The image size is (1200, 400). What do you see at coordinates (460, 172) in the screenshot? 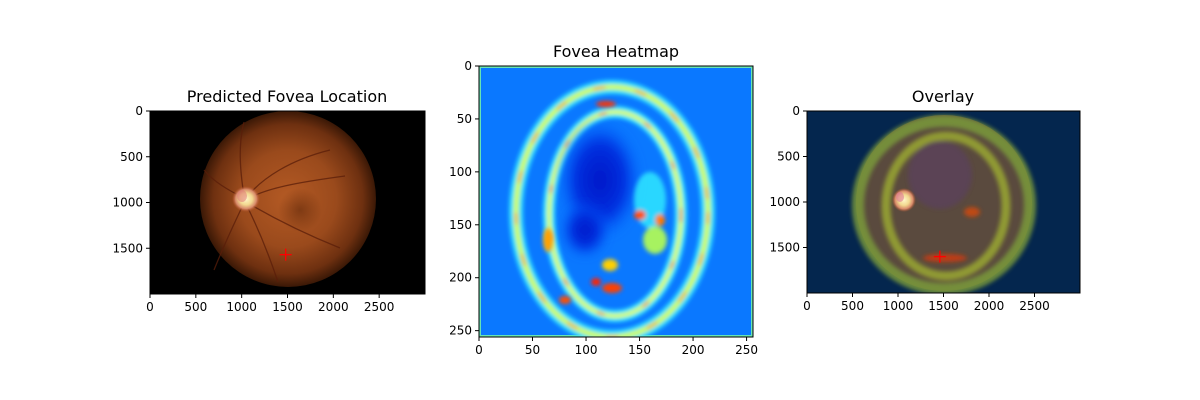
I see `y-tick-label: 100` at bounding box center [460, 172].